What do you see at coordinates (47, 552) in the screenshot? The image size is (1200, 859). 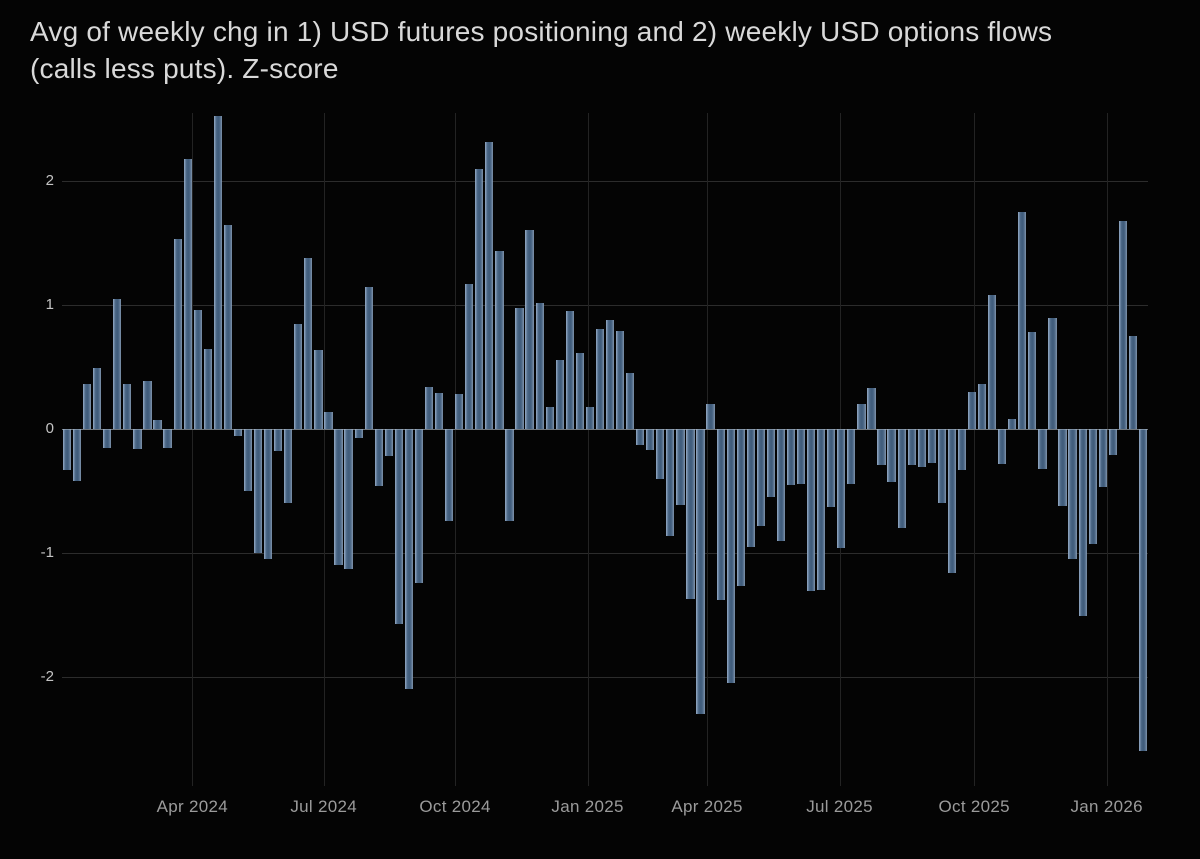 I see `y-tick-label: -1` at bounding box center [47, 552].